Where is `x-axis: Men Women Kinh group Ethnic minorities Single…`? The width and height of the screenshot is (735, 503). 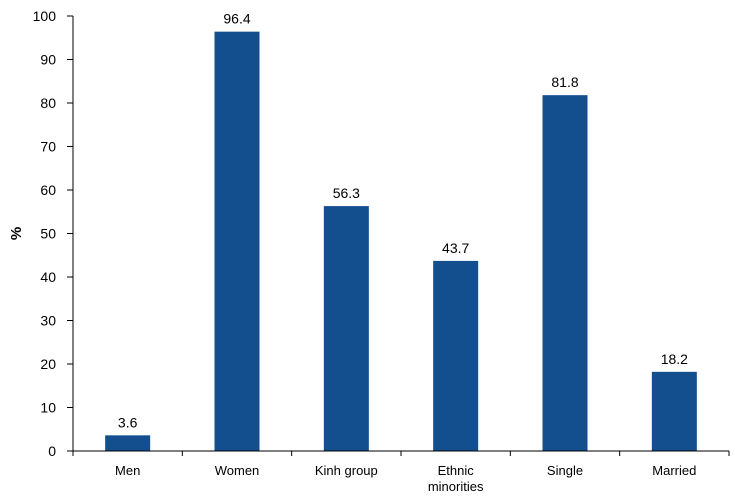
x-axis: Men Women Kinh group Ethnic minorities Single… is located at coordinates (401, 472).